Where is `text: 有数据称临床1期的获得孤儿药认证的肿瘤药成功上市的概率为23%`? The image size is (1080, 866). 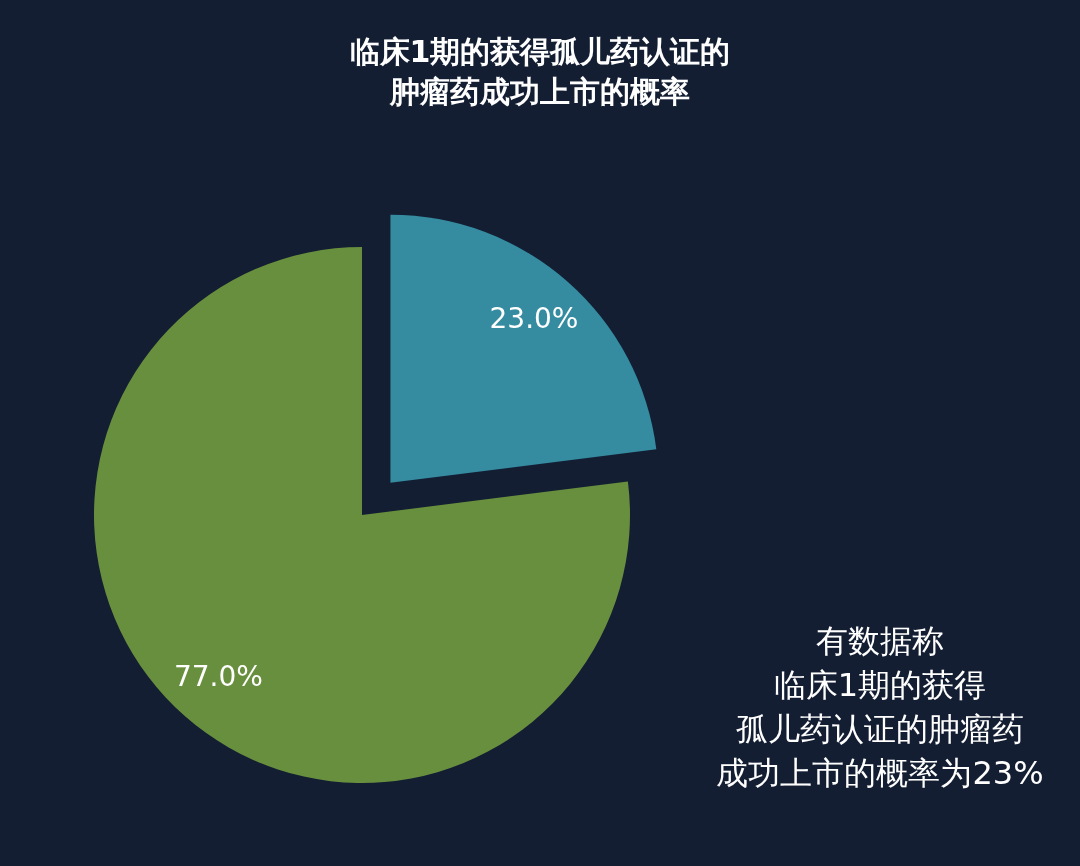
text: 有数据称临床1期的获得孤儿药认证的肿瘤药成功上市的概率为23% is located at coordinates (880, 707).